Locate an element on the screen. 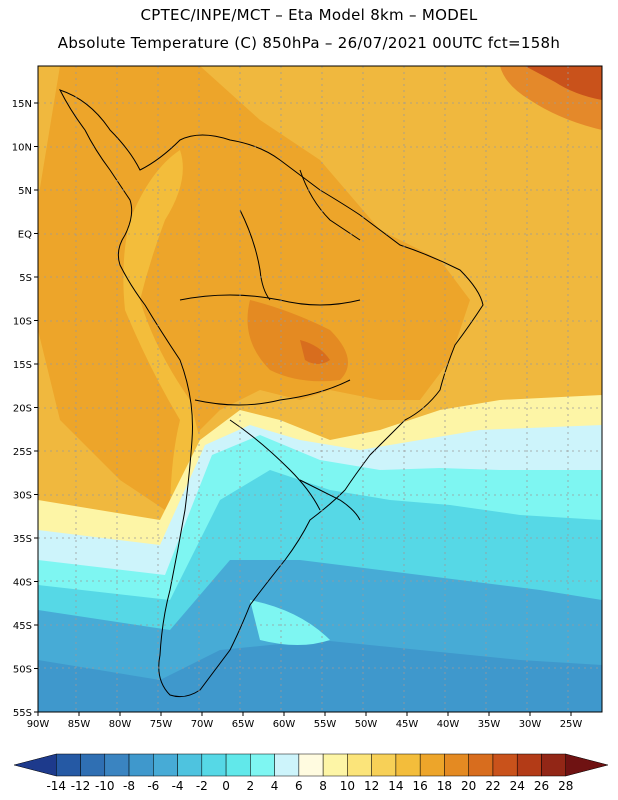 Image resolution: width=618 pixels, height=800 pixels. colorbar-boxes is located at coordinates (311, 765).